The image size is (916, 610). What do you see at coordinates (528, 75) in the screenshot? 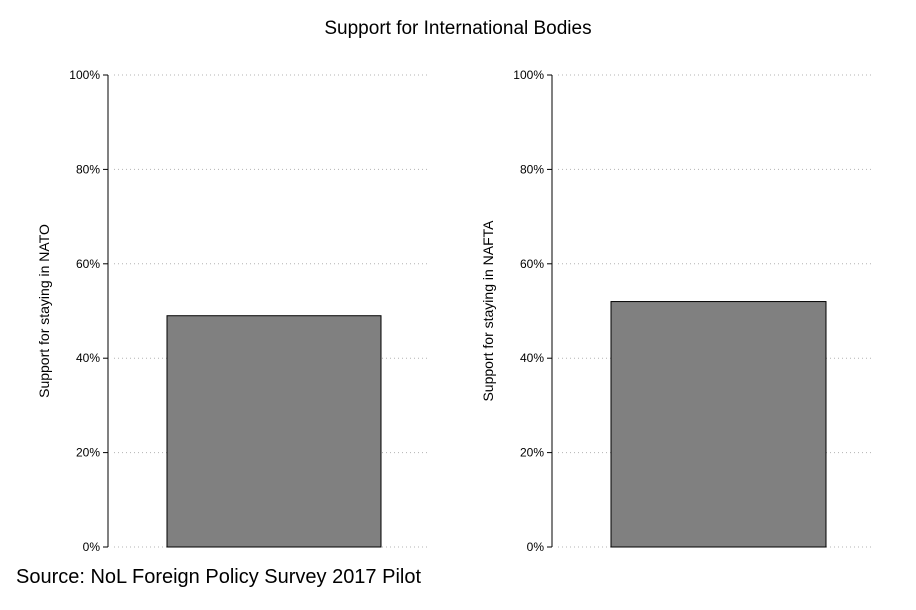
I see `y-tick-label-nafta-5: 100%` at bounding box center [528, 75].